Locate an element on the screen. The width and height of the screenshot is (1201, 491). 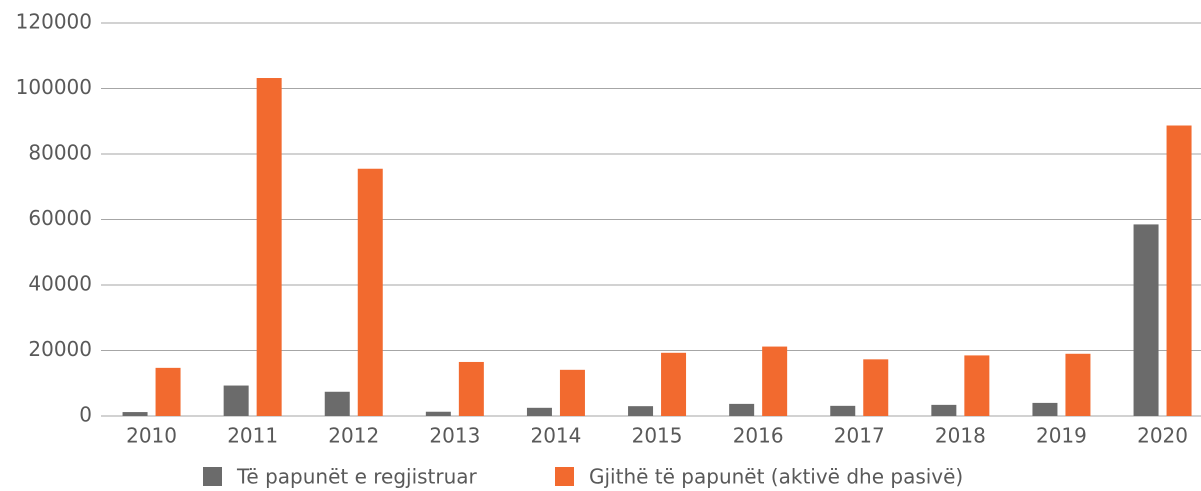
x-tick-label: 2019 is located at coordinates (1061, 436).